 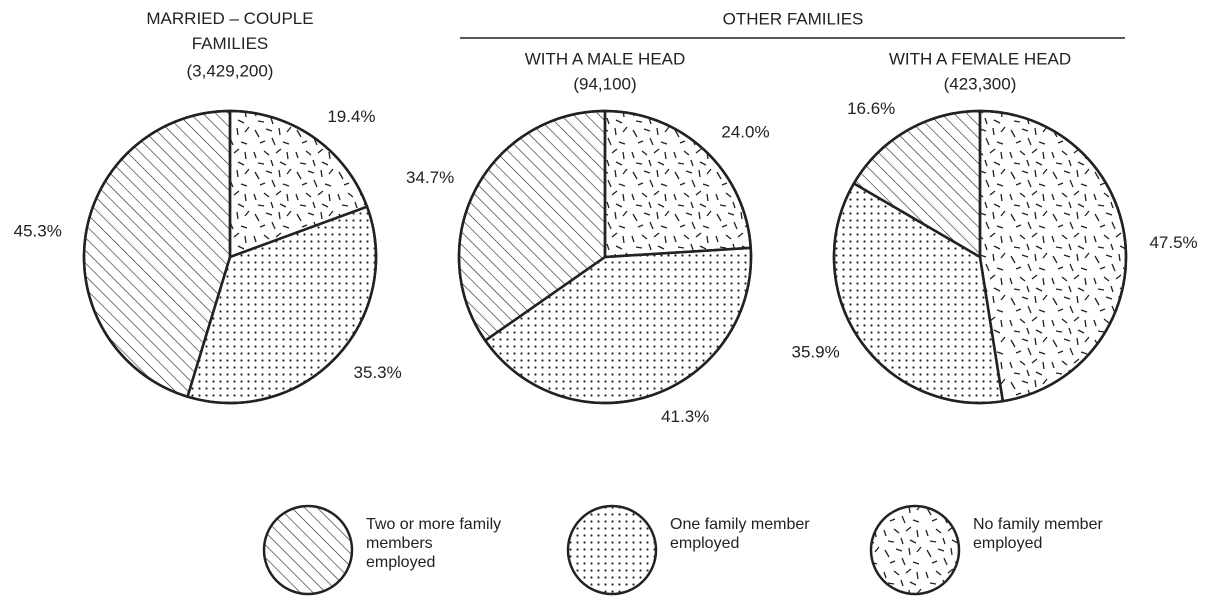 I want to click on data-label: 24.0%, so click(x=745, y=132).